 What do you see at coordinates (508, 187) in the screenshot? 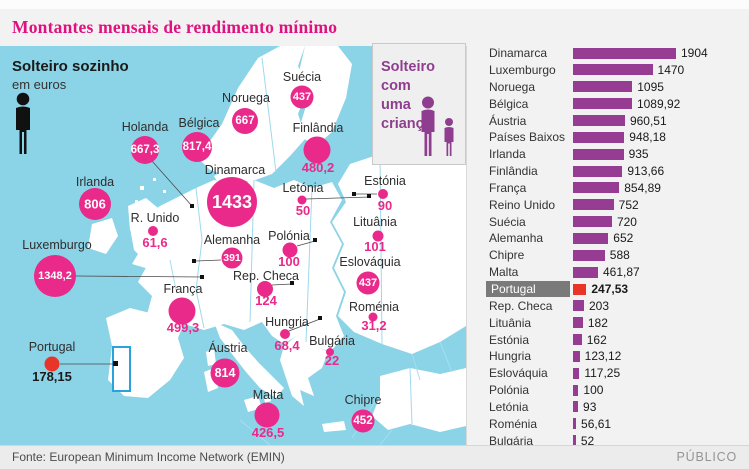
I see `bar-label-fran-a: França` at bounding box center [508, 187].